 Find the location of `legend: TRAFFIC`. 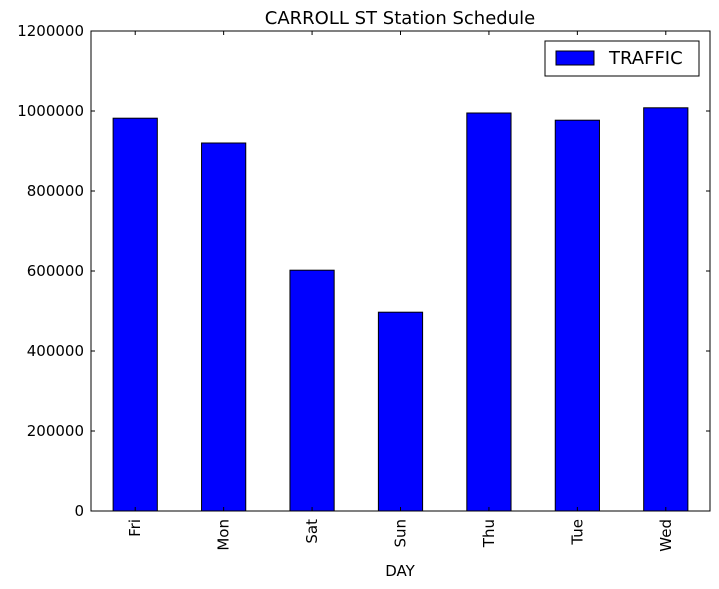

legend: TRAFFIC is located at coordinates (622, 58).